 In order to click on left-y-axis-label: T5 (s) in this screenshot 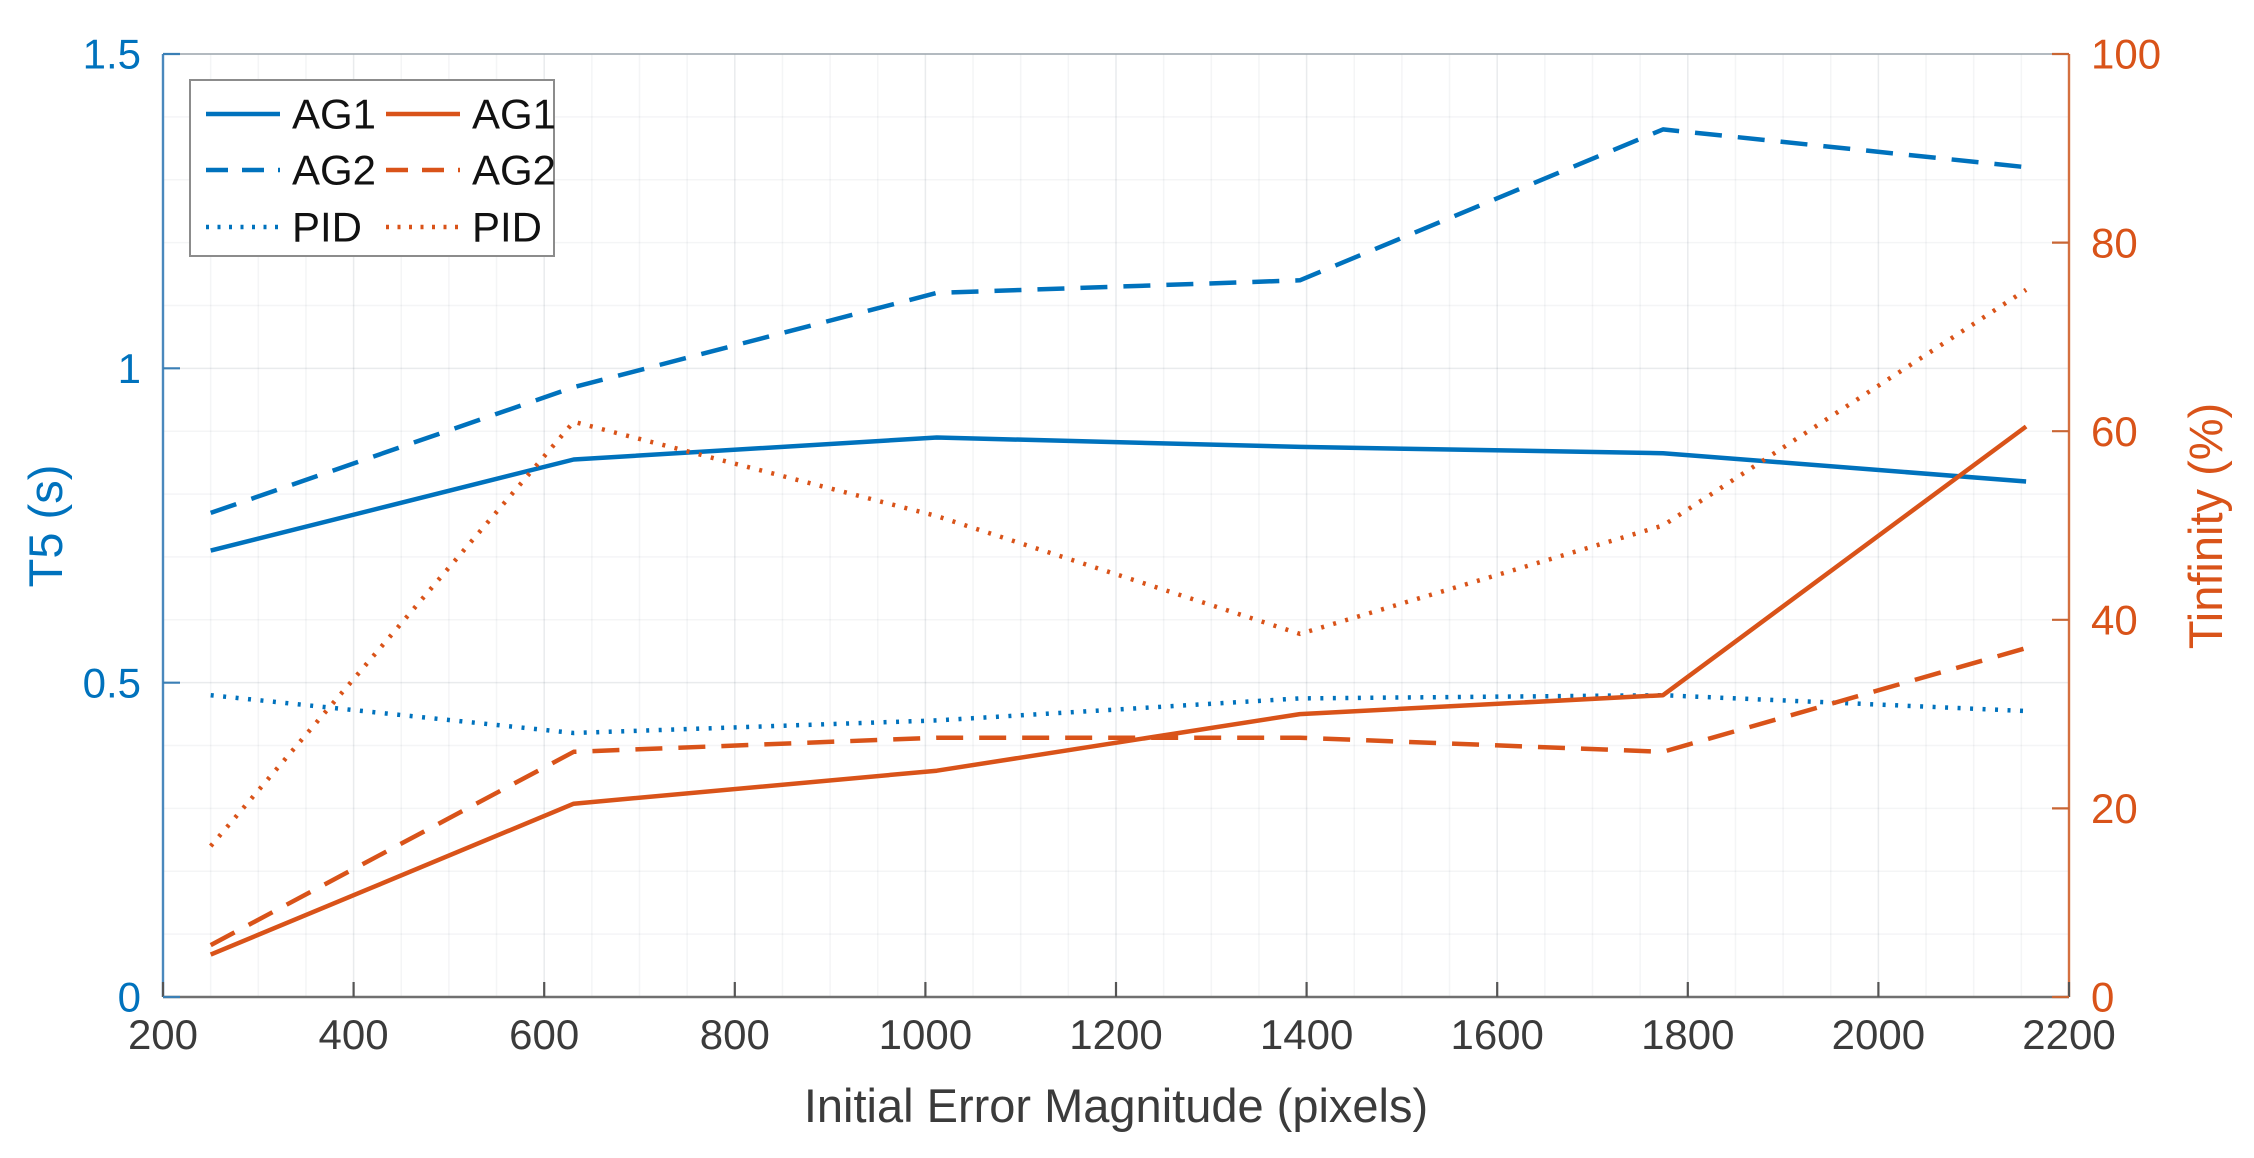, I will do `click(45, 526)`.